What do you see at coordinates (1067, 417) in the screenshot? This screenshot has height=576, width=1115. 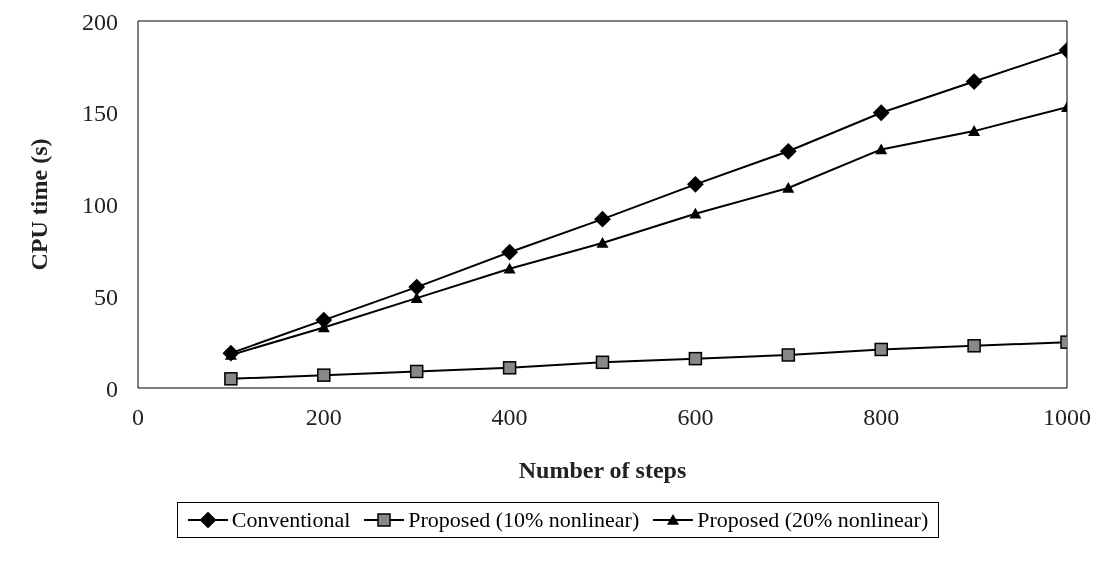 I see `x-tick-label: 1000` at bounding box center [1067, 417].